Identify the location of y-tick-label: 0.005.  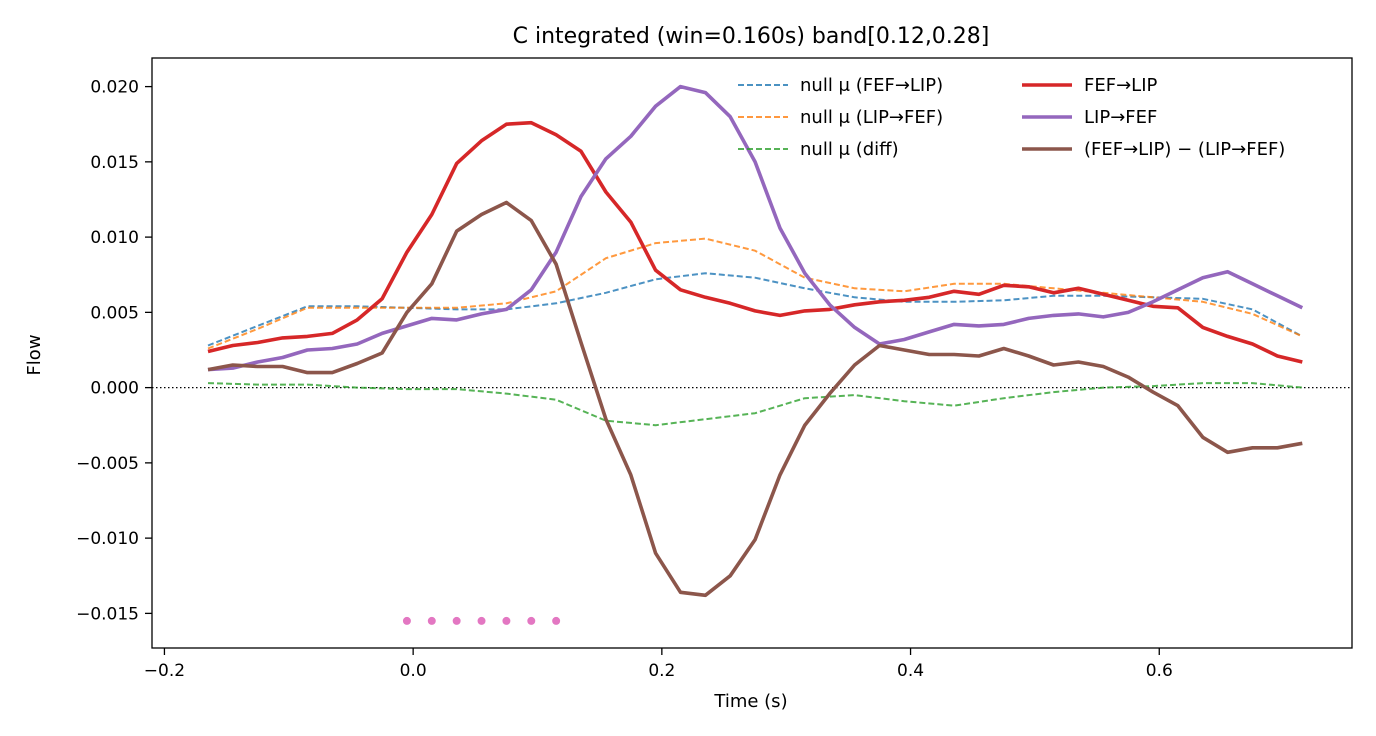
(114, 313).